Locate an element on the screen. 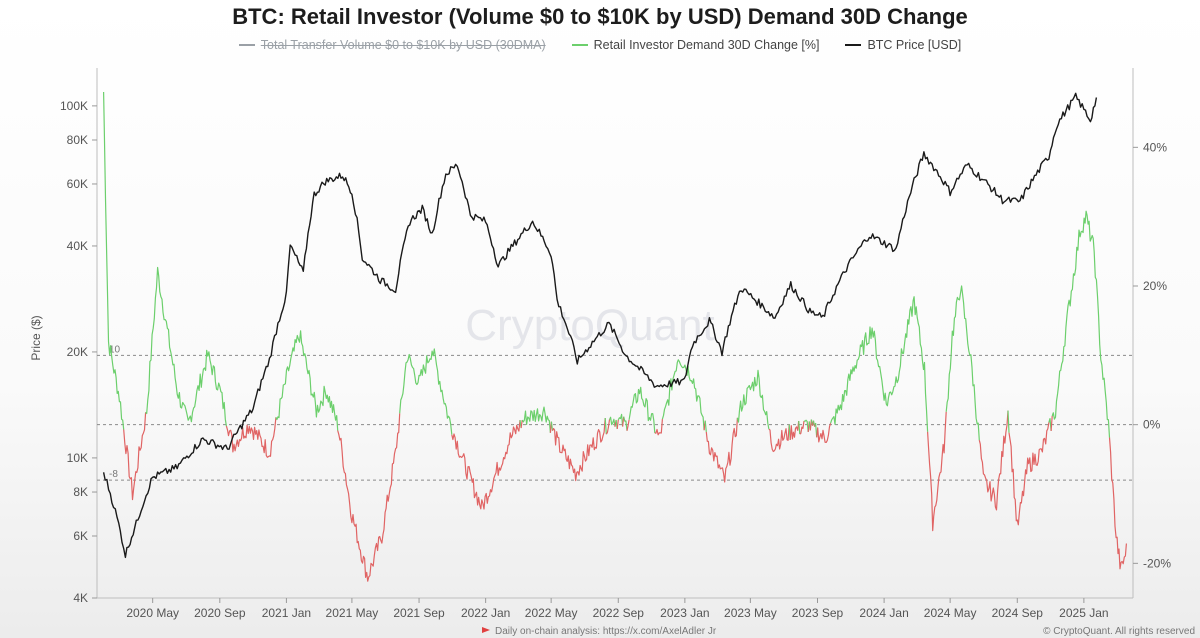  legend-label: Retail Investor Demand 30D Change [%] is located at coordinates (706, 45).